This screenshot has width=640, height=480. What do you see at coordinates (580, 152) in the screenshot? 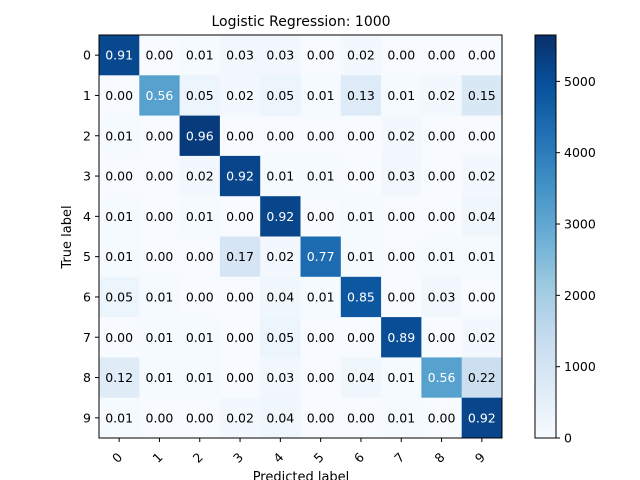
I see `colorbar-tick-label: 4000` at bounding box center [580, 152].